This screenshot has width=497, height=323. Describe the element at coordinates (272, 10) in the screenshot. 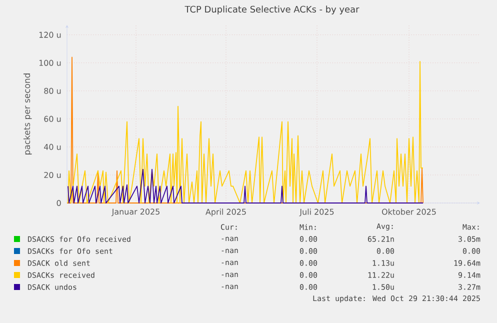

I see `chart-title: TCP Duplicate Selective ACKs - by year` at that location.